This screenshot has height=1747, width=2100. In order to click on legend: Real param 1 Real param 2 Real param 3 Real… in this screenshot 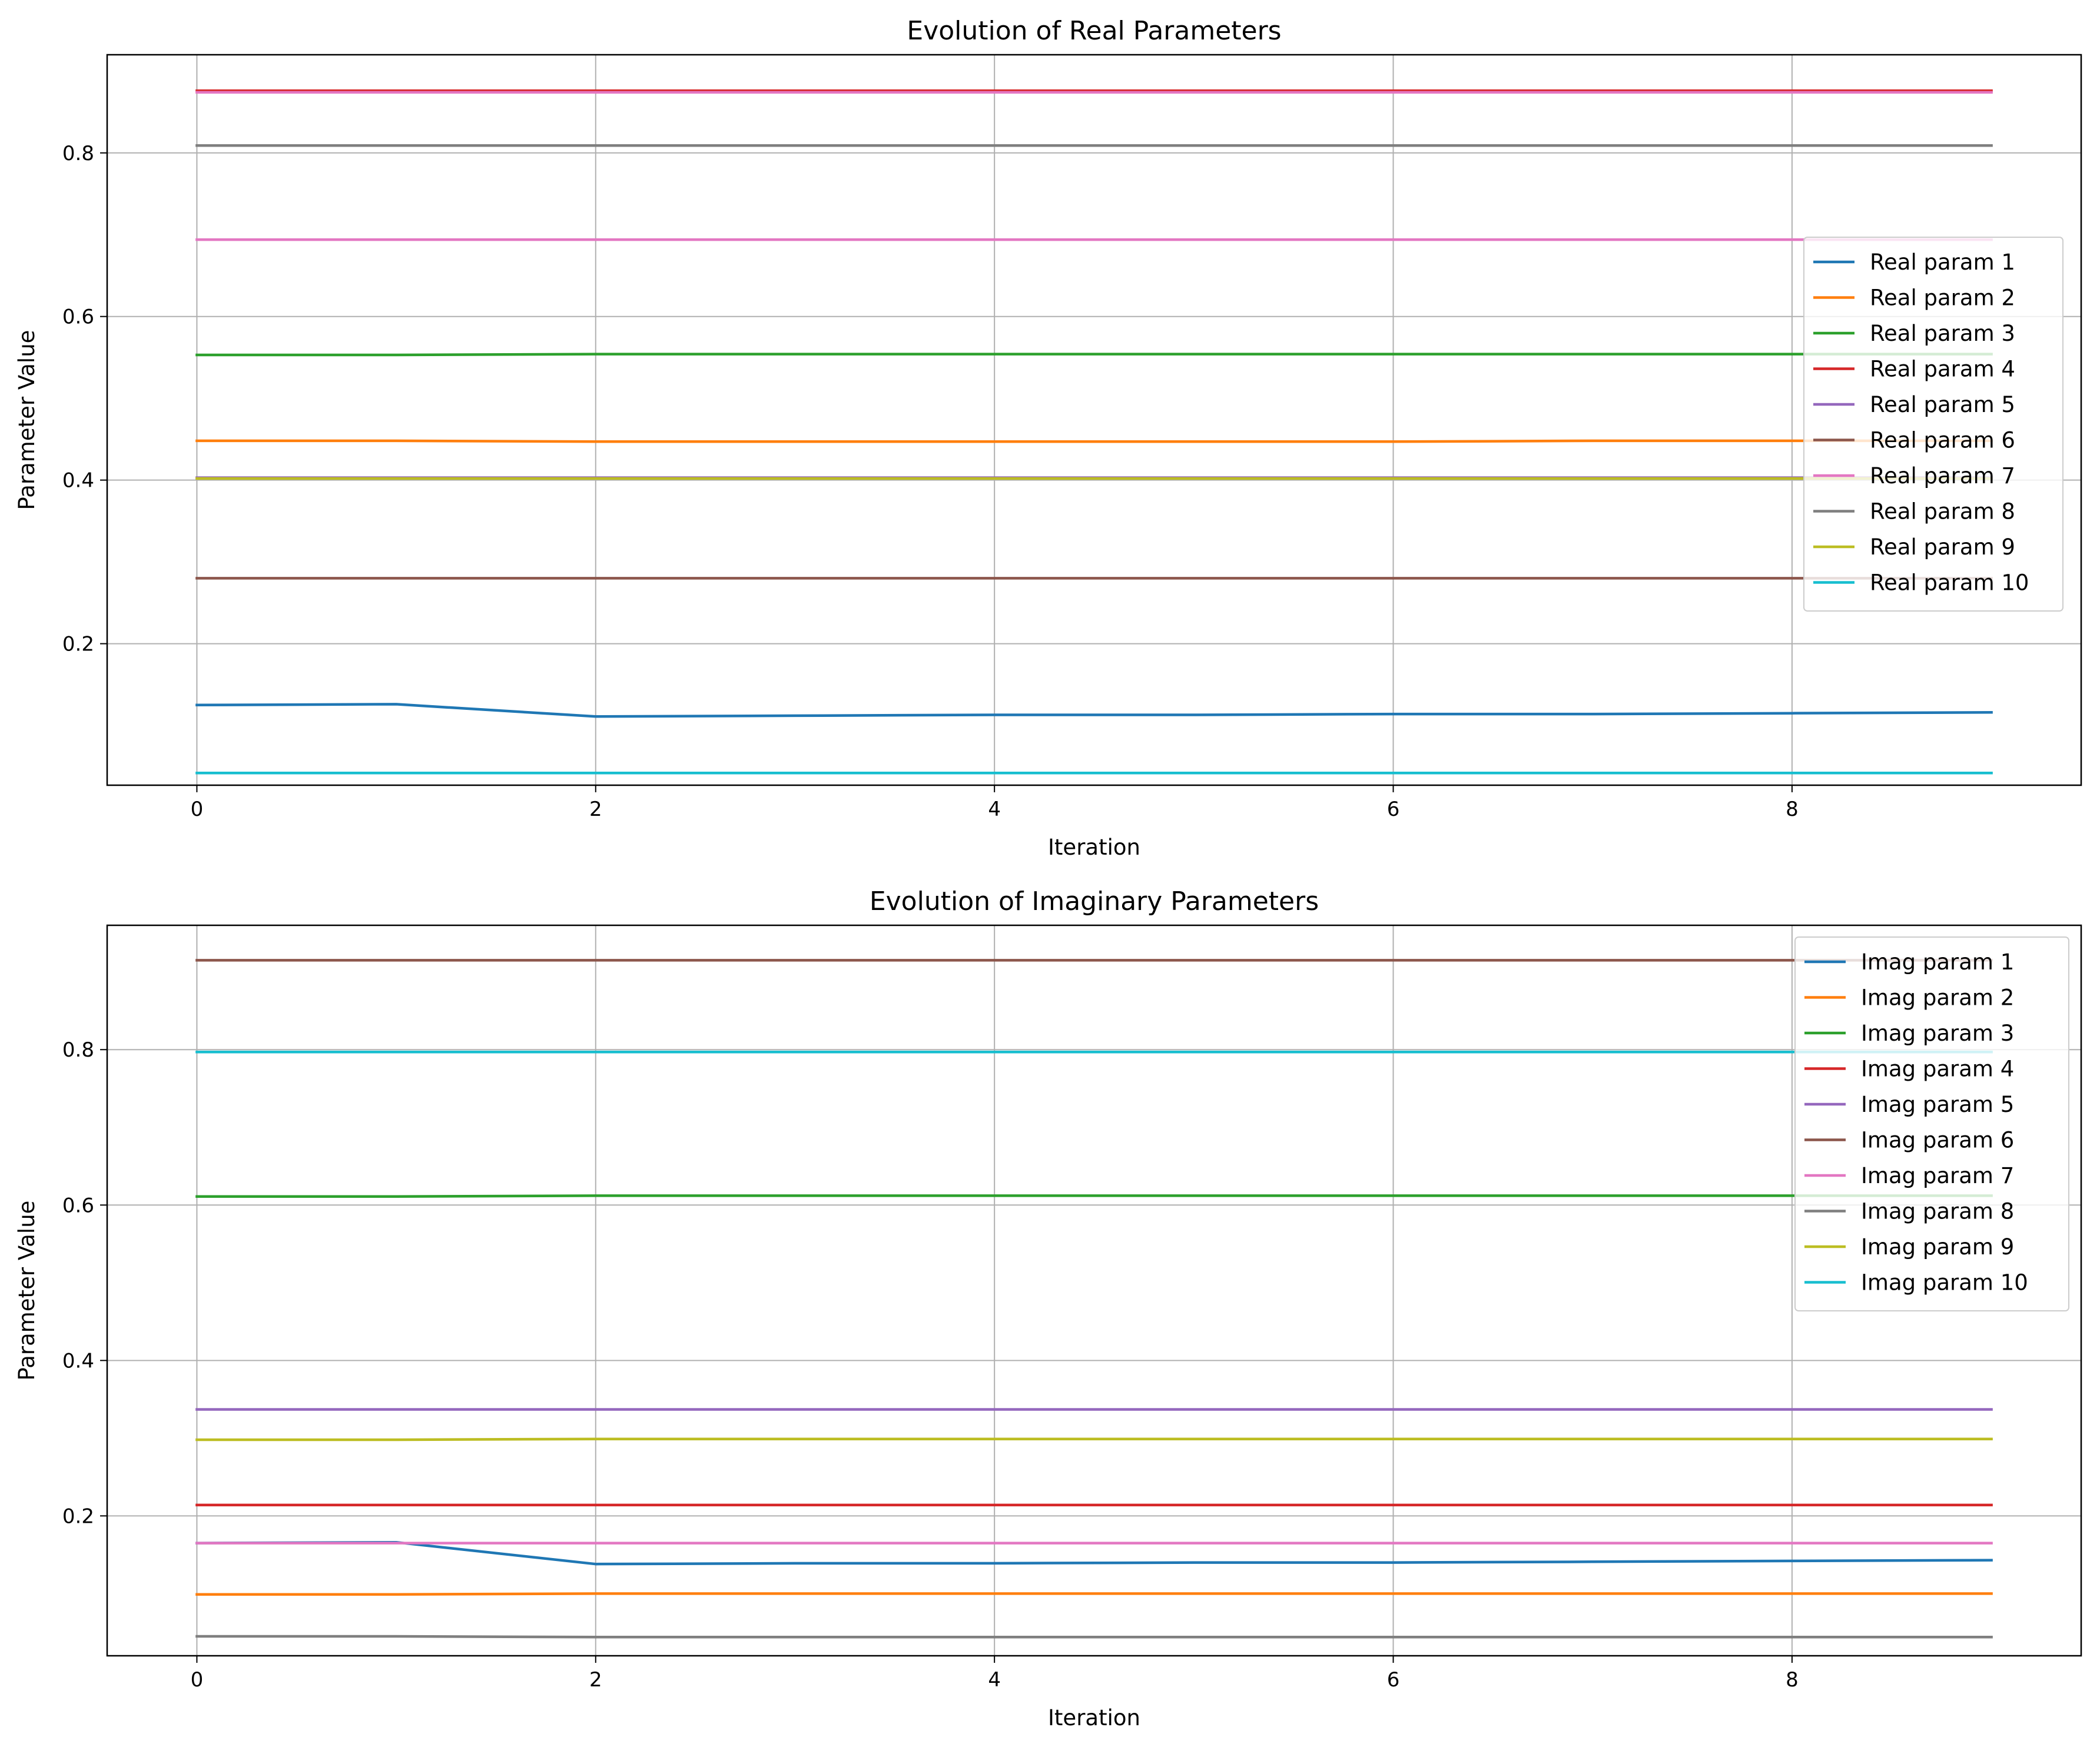, I will do `click(1933, 424)`.